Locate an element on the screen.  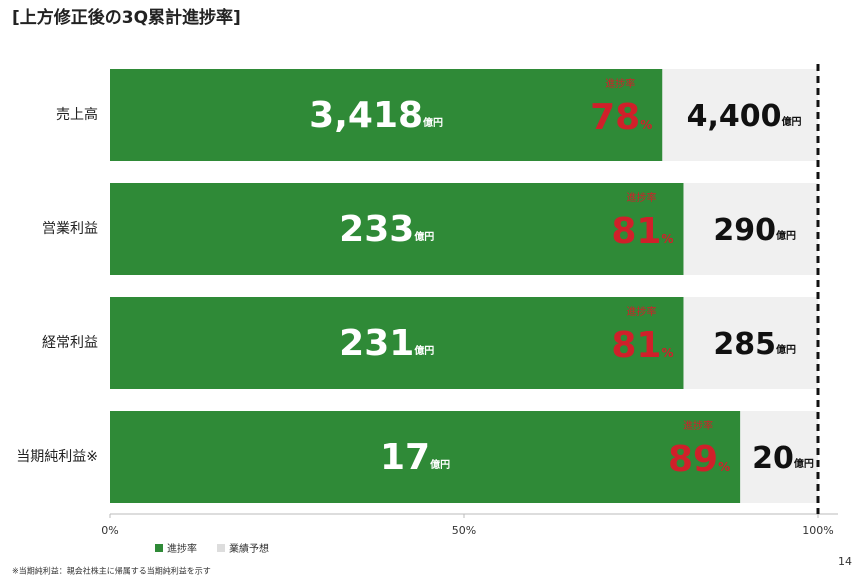
forecast-label: 285億円 is located at coordinates (754, 344).